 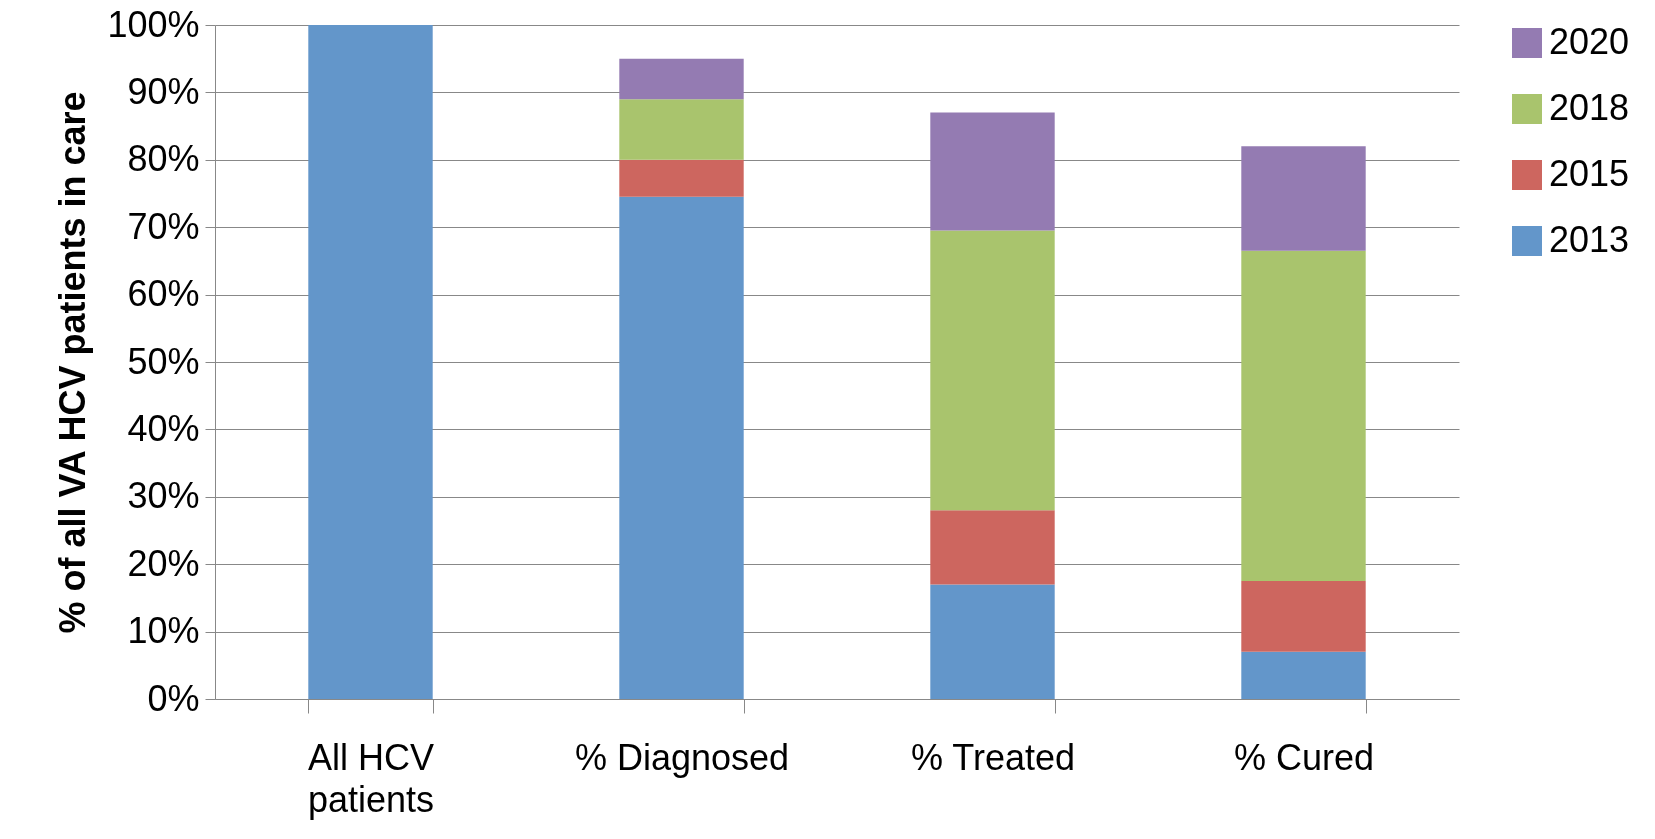 What do you see at coordinates (173, 698) in the screenshot?
I see `y-tick-label: 0%` at bounding box center [173, 698].